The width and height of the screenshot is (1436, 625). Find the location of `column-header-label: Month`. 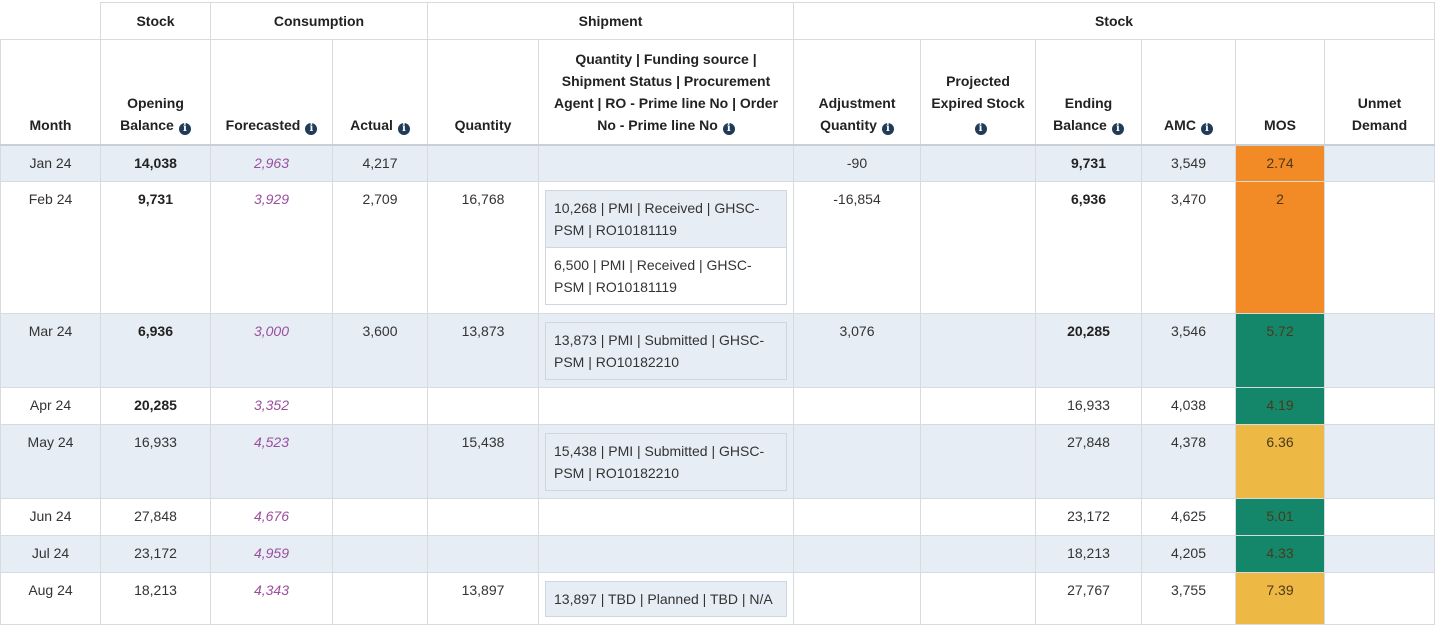

column-header-label: Month is located at coordinates (50, 124).